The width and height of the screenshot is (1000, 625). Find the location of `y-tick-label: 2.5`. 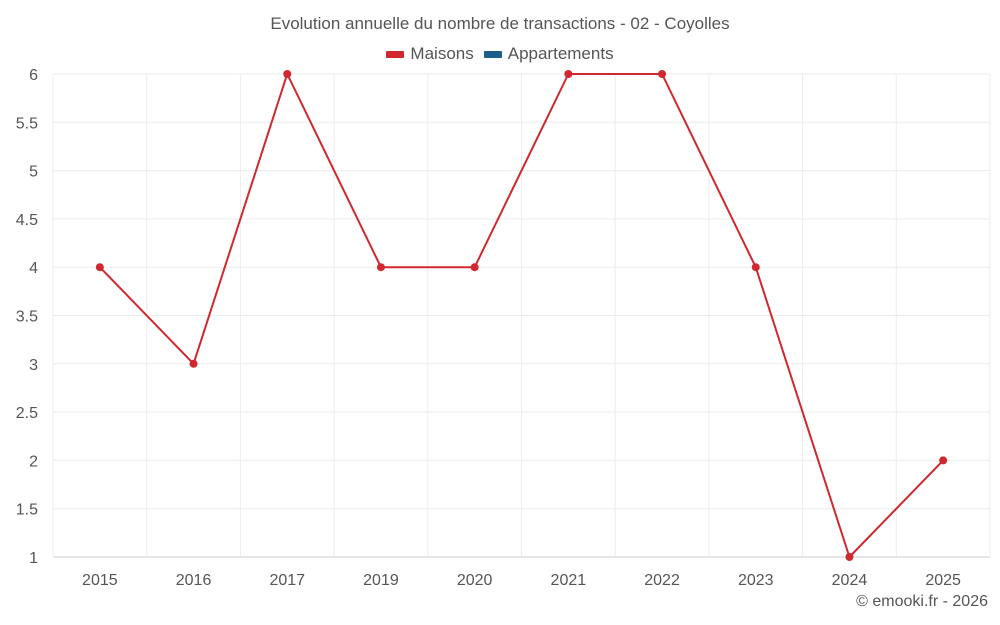

y-tick-label: 2.5 is located at coordinates (27, 413).